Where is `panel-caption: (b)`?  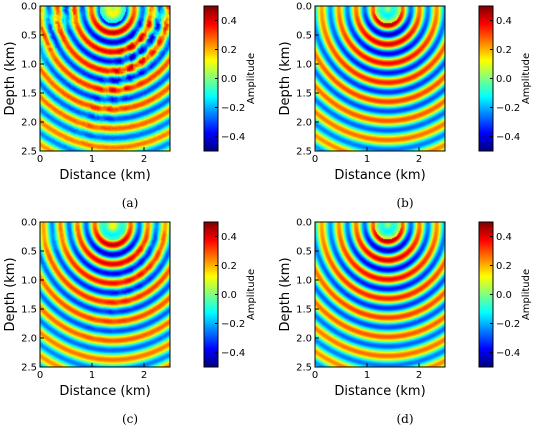
panel-caption: (b) is located at coordinates (404, 203).